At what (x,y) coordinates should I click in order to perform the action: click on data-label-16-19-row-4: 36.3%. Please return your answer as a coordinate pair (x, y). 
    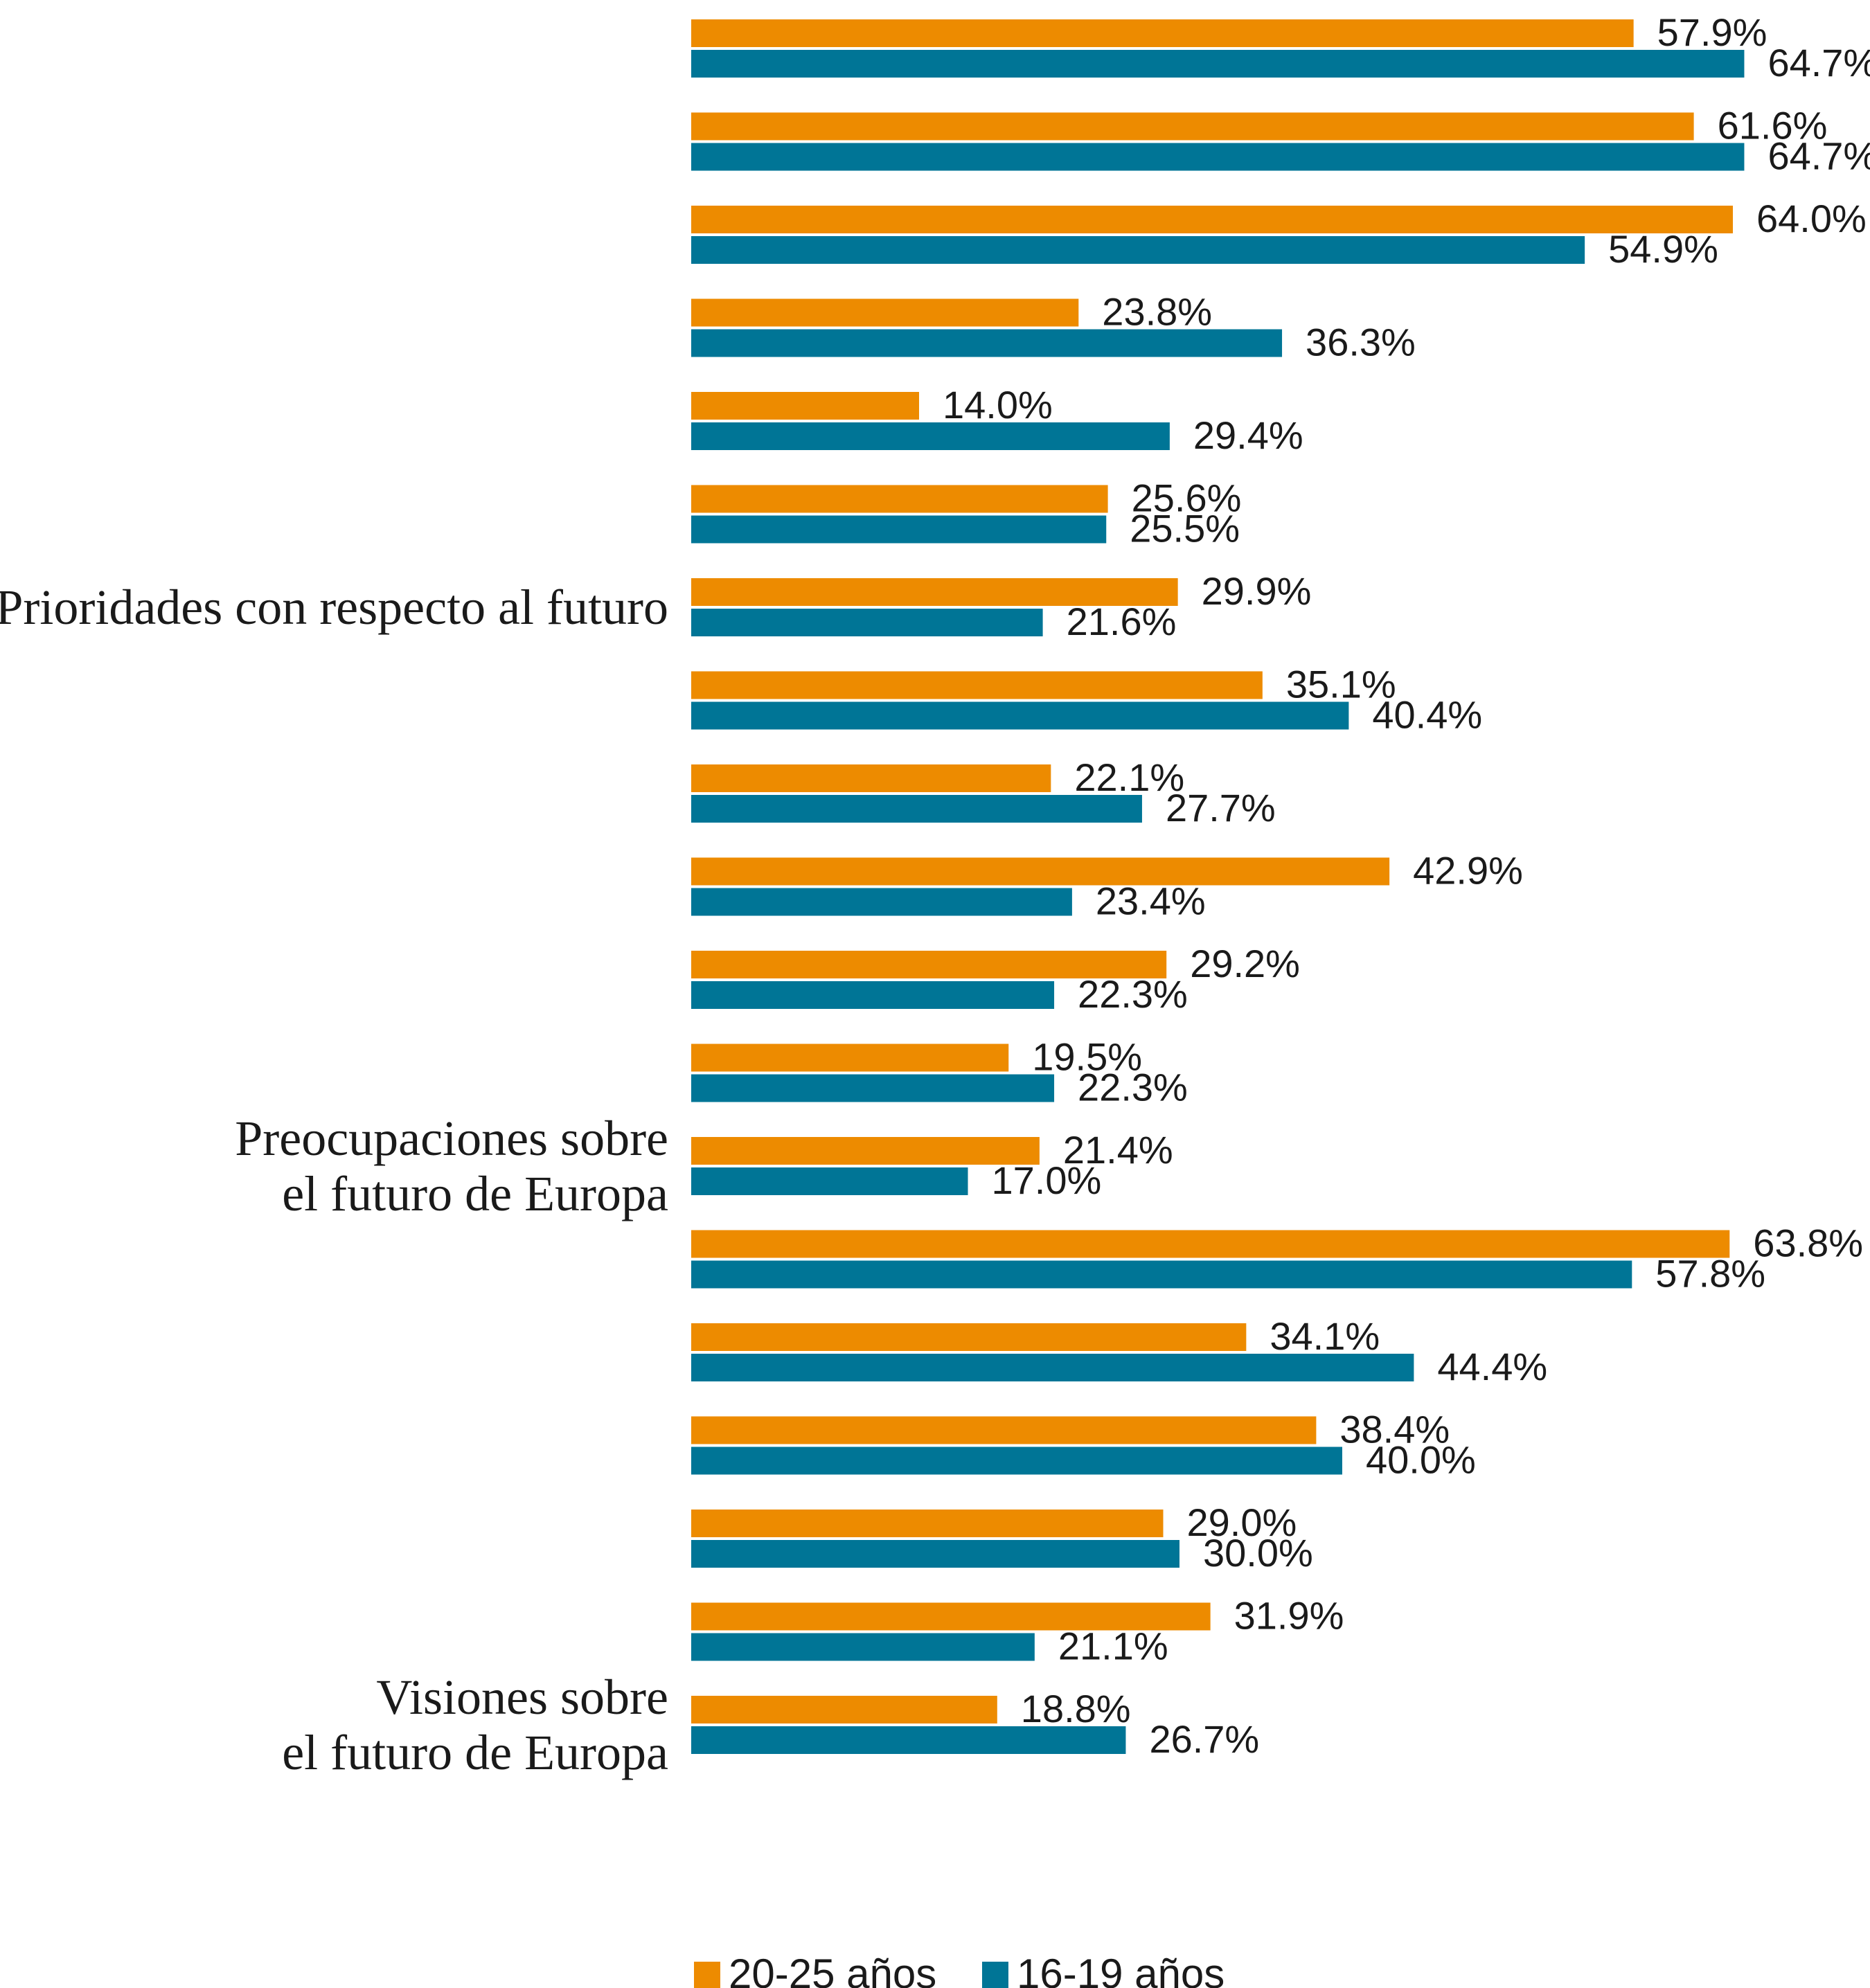
    Looking at the image, I should click on (1361, 342).